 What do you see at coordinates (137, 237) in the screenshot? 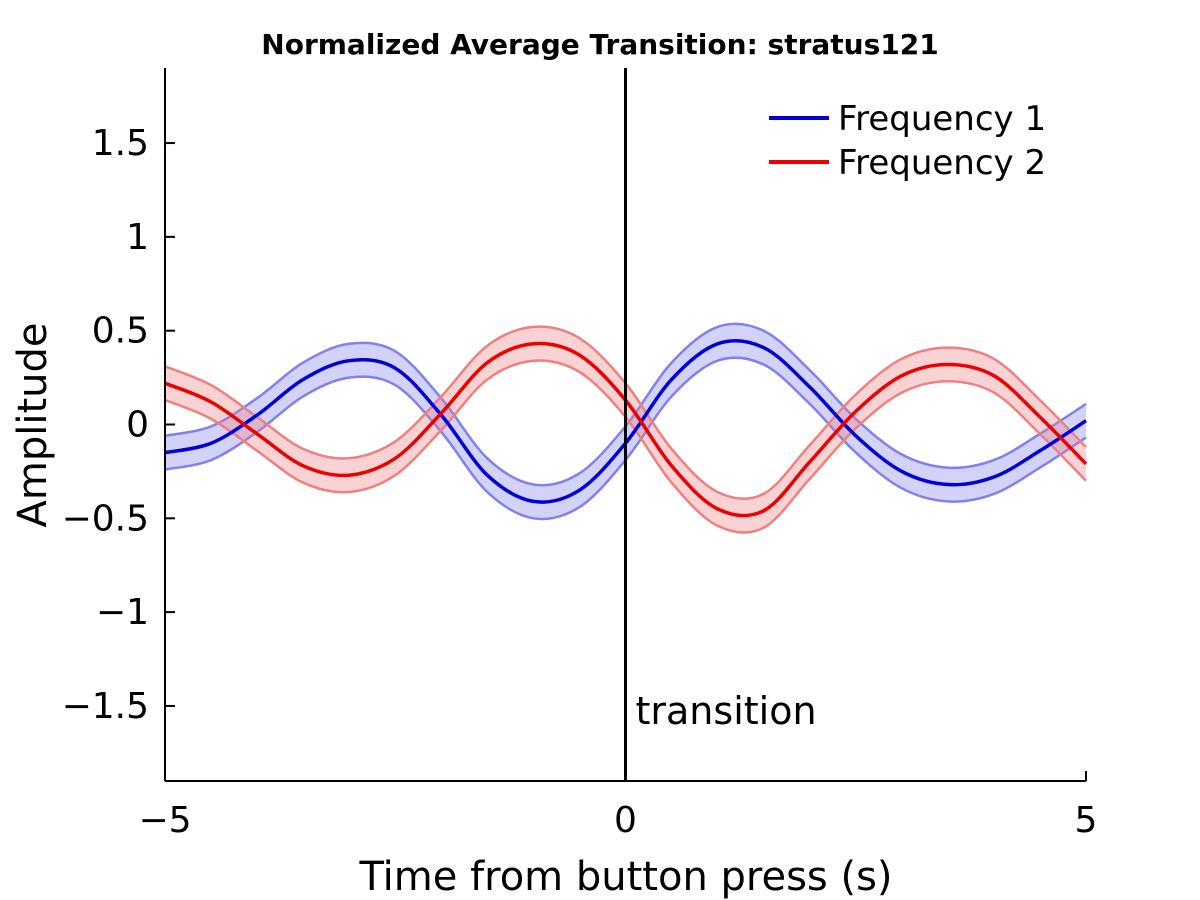
I see `y-tick-label: 1` at bounding box center [137, 237].